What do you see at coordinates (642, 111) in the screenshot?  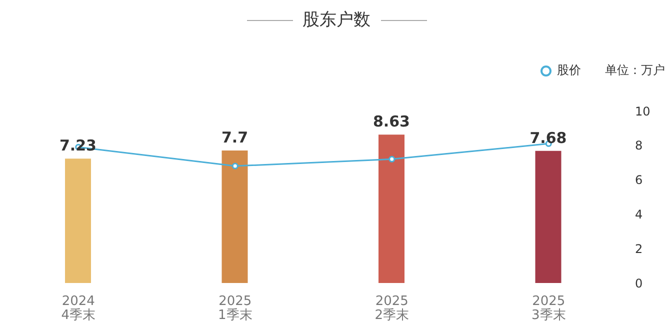 I see `y-tick-label: 10` at bounding box center [642, 111].